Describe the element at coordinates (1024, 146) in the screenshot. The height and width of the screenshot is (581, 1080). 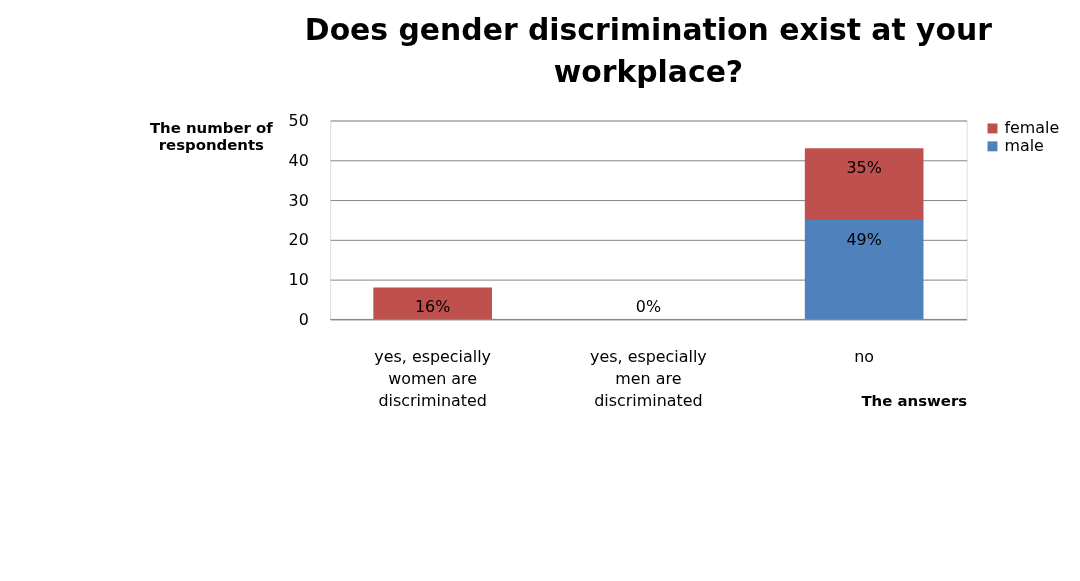
I see `legend-label: male` at that location.